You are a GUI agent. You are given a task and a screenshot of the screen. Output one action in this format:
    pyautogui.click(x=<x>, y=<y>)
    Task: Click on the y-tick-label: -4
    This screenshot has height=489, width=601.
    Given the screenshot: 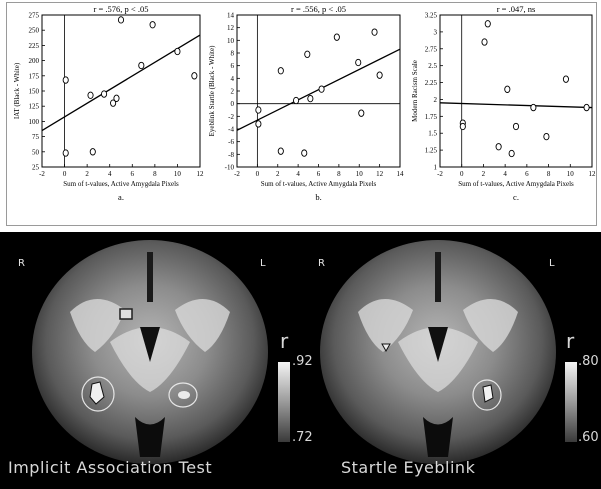 What is the action you would take?
    pyautogui.click(x=231, y=130)
    